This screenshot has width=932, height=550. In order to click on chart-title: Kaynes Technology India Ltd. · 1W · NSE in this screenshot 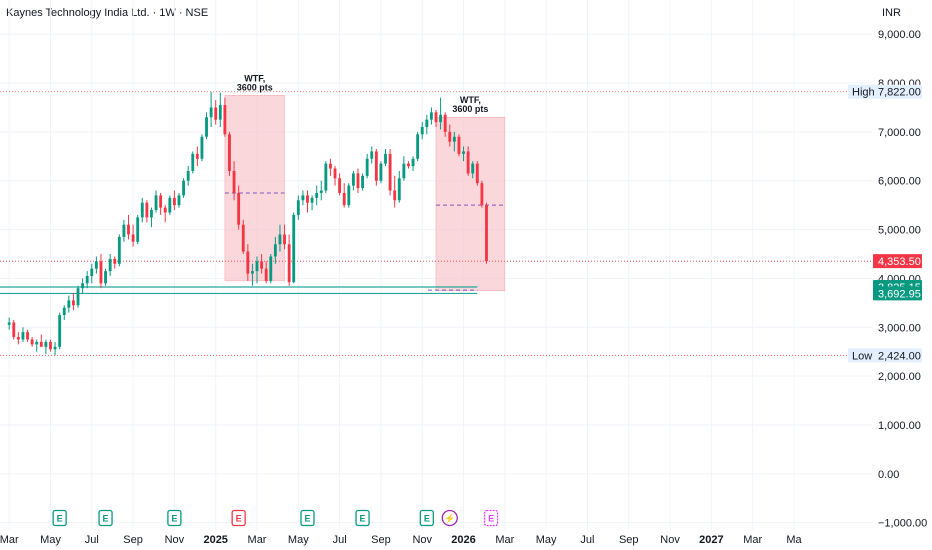, I will do `click(107, 13)`.